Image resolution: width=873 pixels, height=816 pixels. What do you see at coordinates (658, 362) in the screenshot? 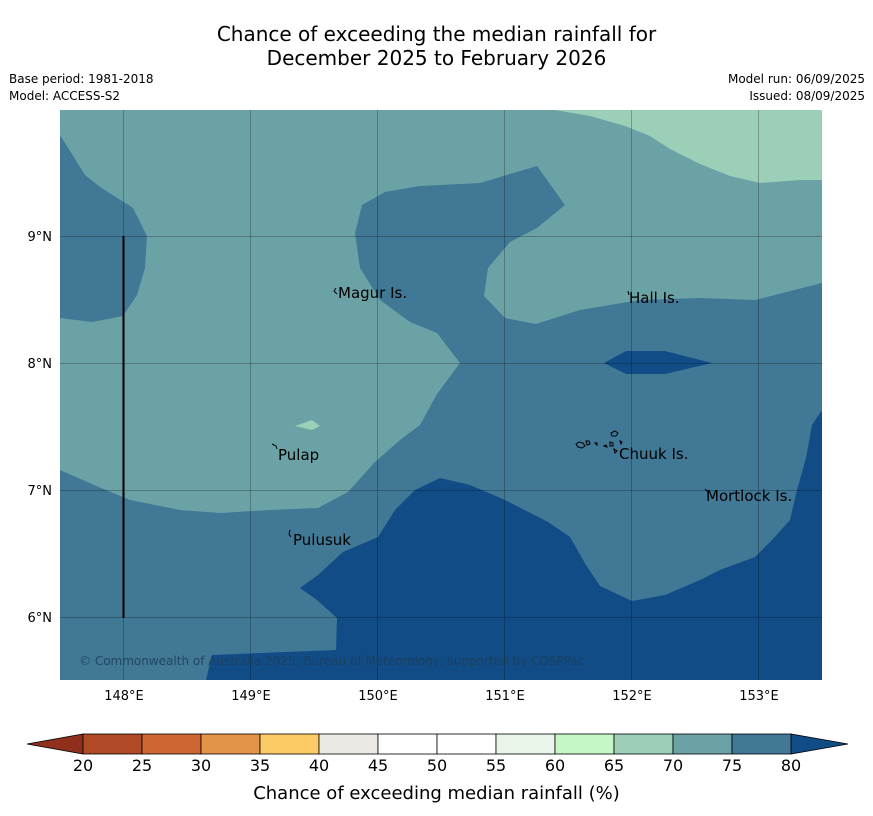
I see `region-80-plus-central` at bounding box center [658, 362].